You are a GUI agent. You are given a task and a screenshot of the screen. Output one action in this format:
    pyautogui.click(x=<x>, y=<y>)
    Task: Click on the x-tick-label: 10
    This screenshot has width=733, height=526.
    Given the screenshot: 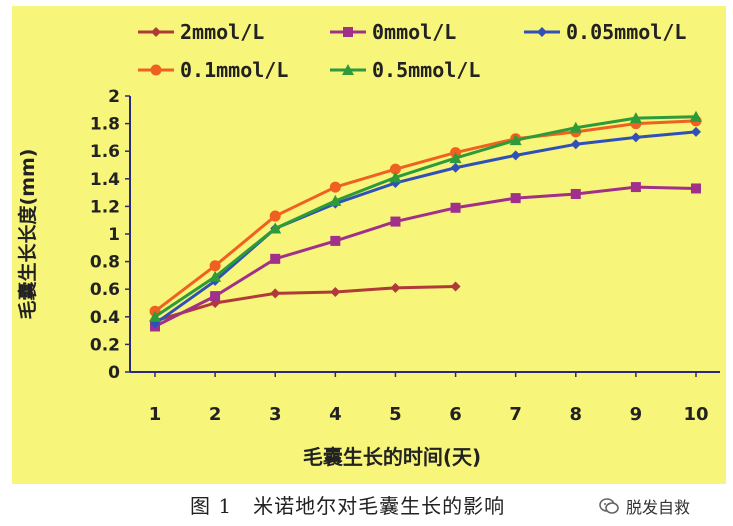 What is the action you would take?
    pyautogui.click(x=695, y=414)
    